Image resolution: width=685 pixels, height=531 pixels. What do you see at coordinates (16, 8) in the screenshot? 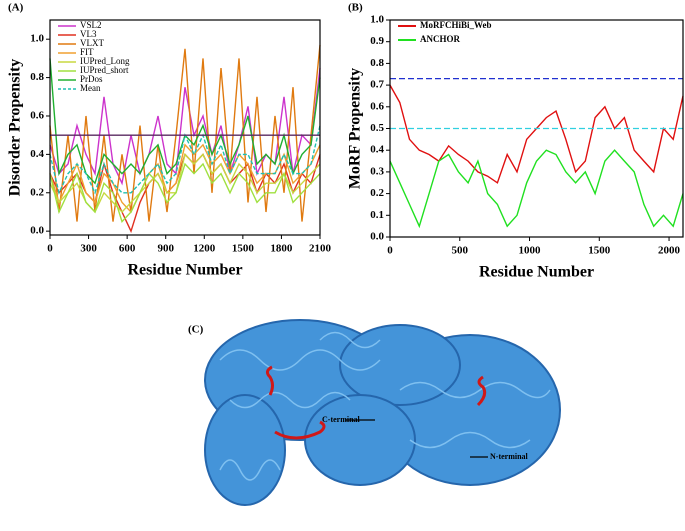
I see `panel-label: (A)` at bounding box center [16, 8].